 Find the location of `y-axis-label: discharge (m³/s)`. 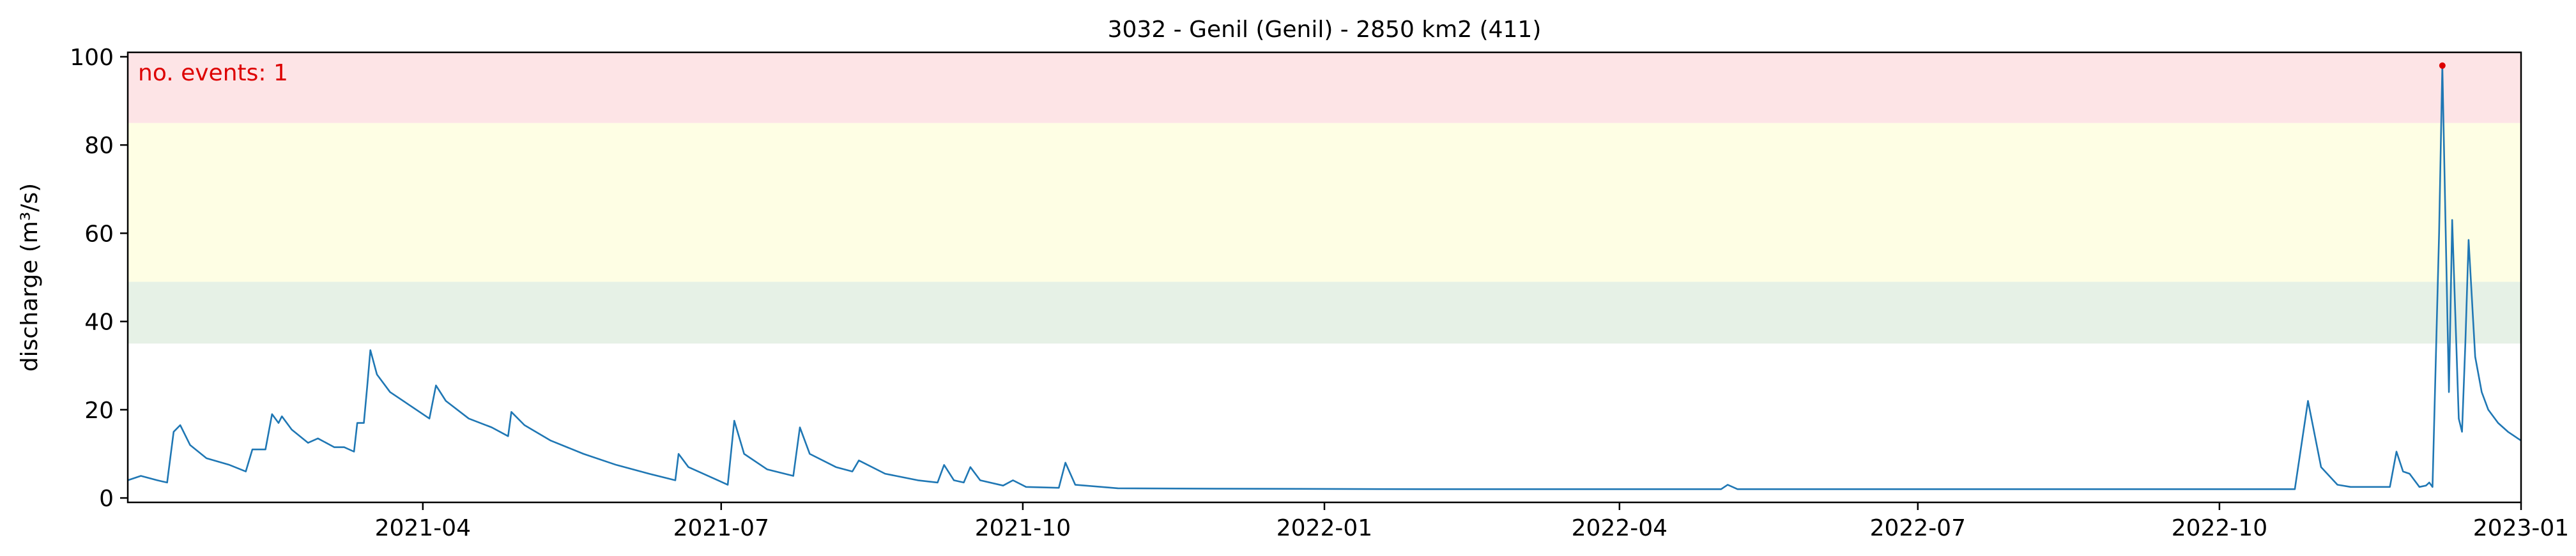

y-axis-label: discharge (m³/s) is located at coordinates (30, 277).